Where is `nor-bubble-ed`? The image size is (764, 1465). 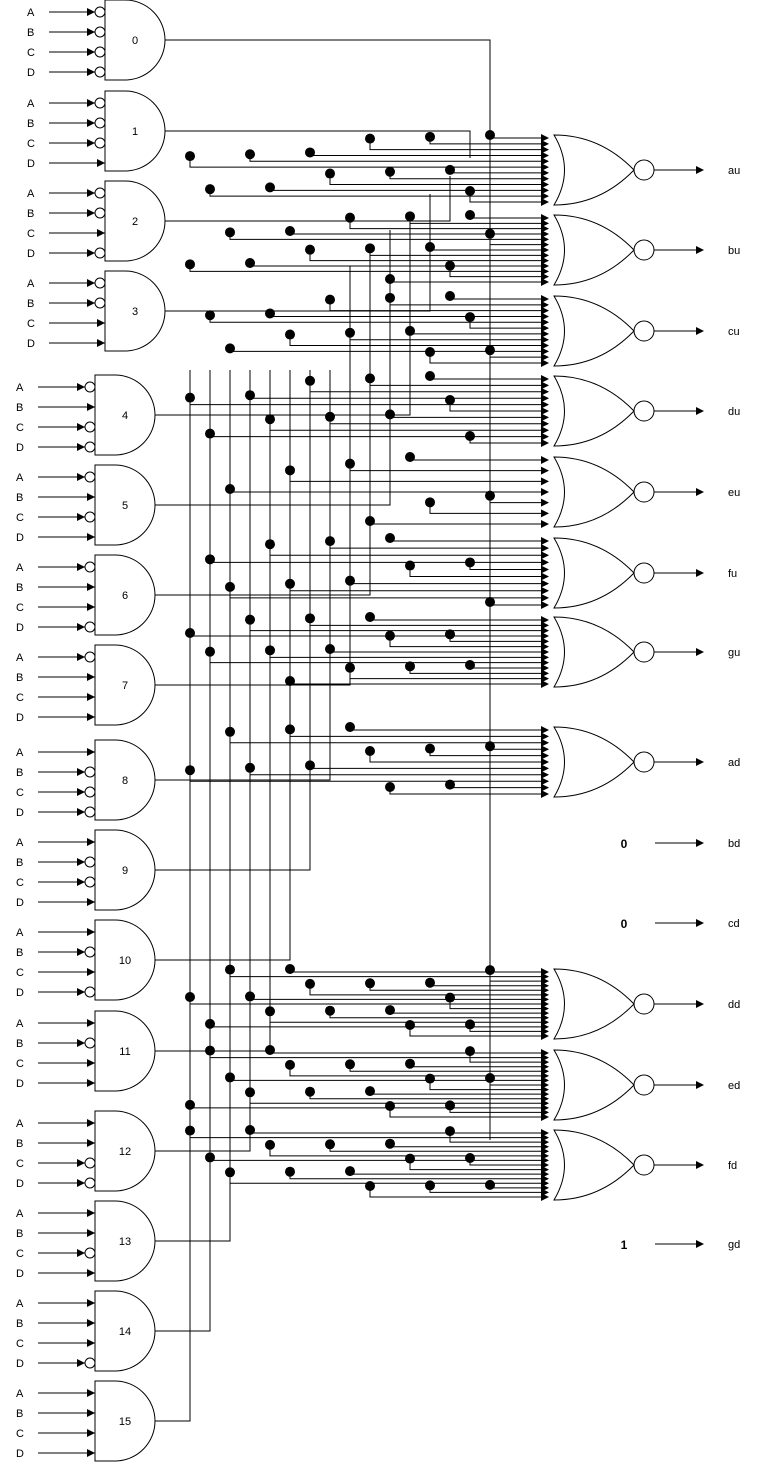
nor-bubble-ed is located at coordinates (644, 1085).